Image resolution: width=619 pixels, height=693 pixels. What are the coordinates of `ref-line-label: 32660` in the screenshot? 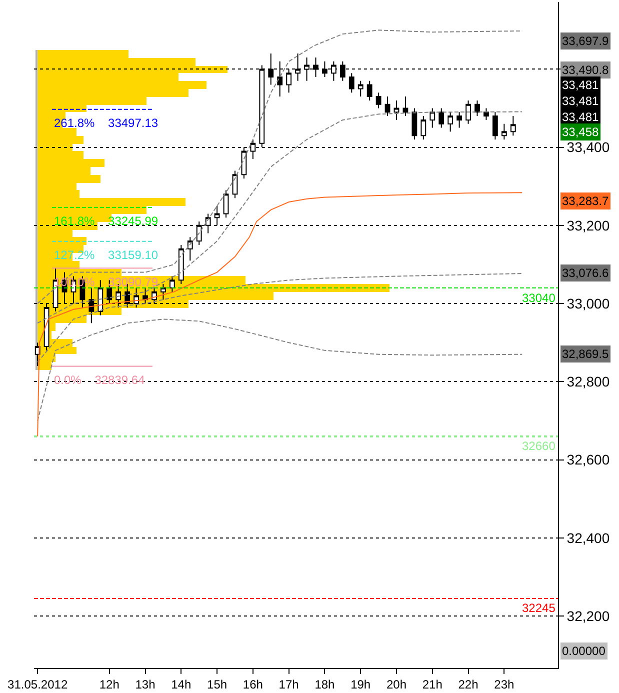 It's located at (539, 446).